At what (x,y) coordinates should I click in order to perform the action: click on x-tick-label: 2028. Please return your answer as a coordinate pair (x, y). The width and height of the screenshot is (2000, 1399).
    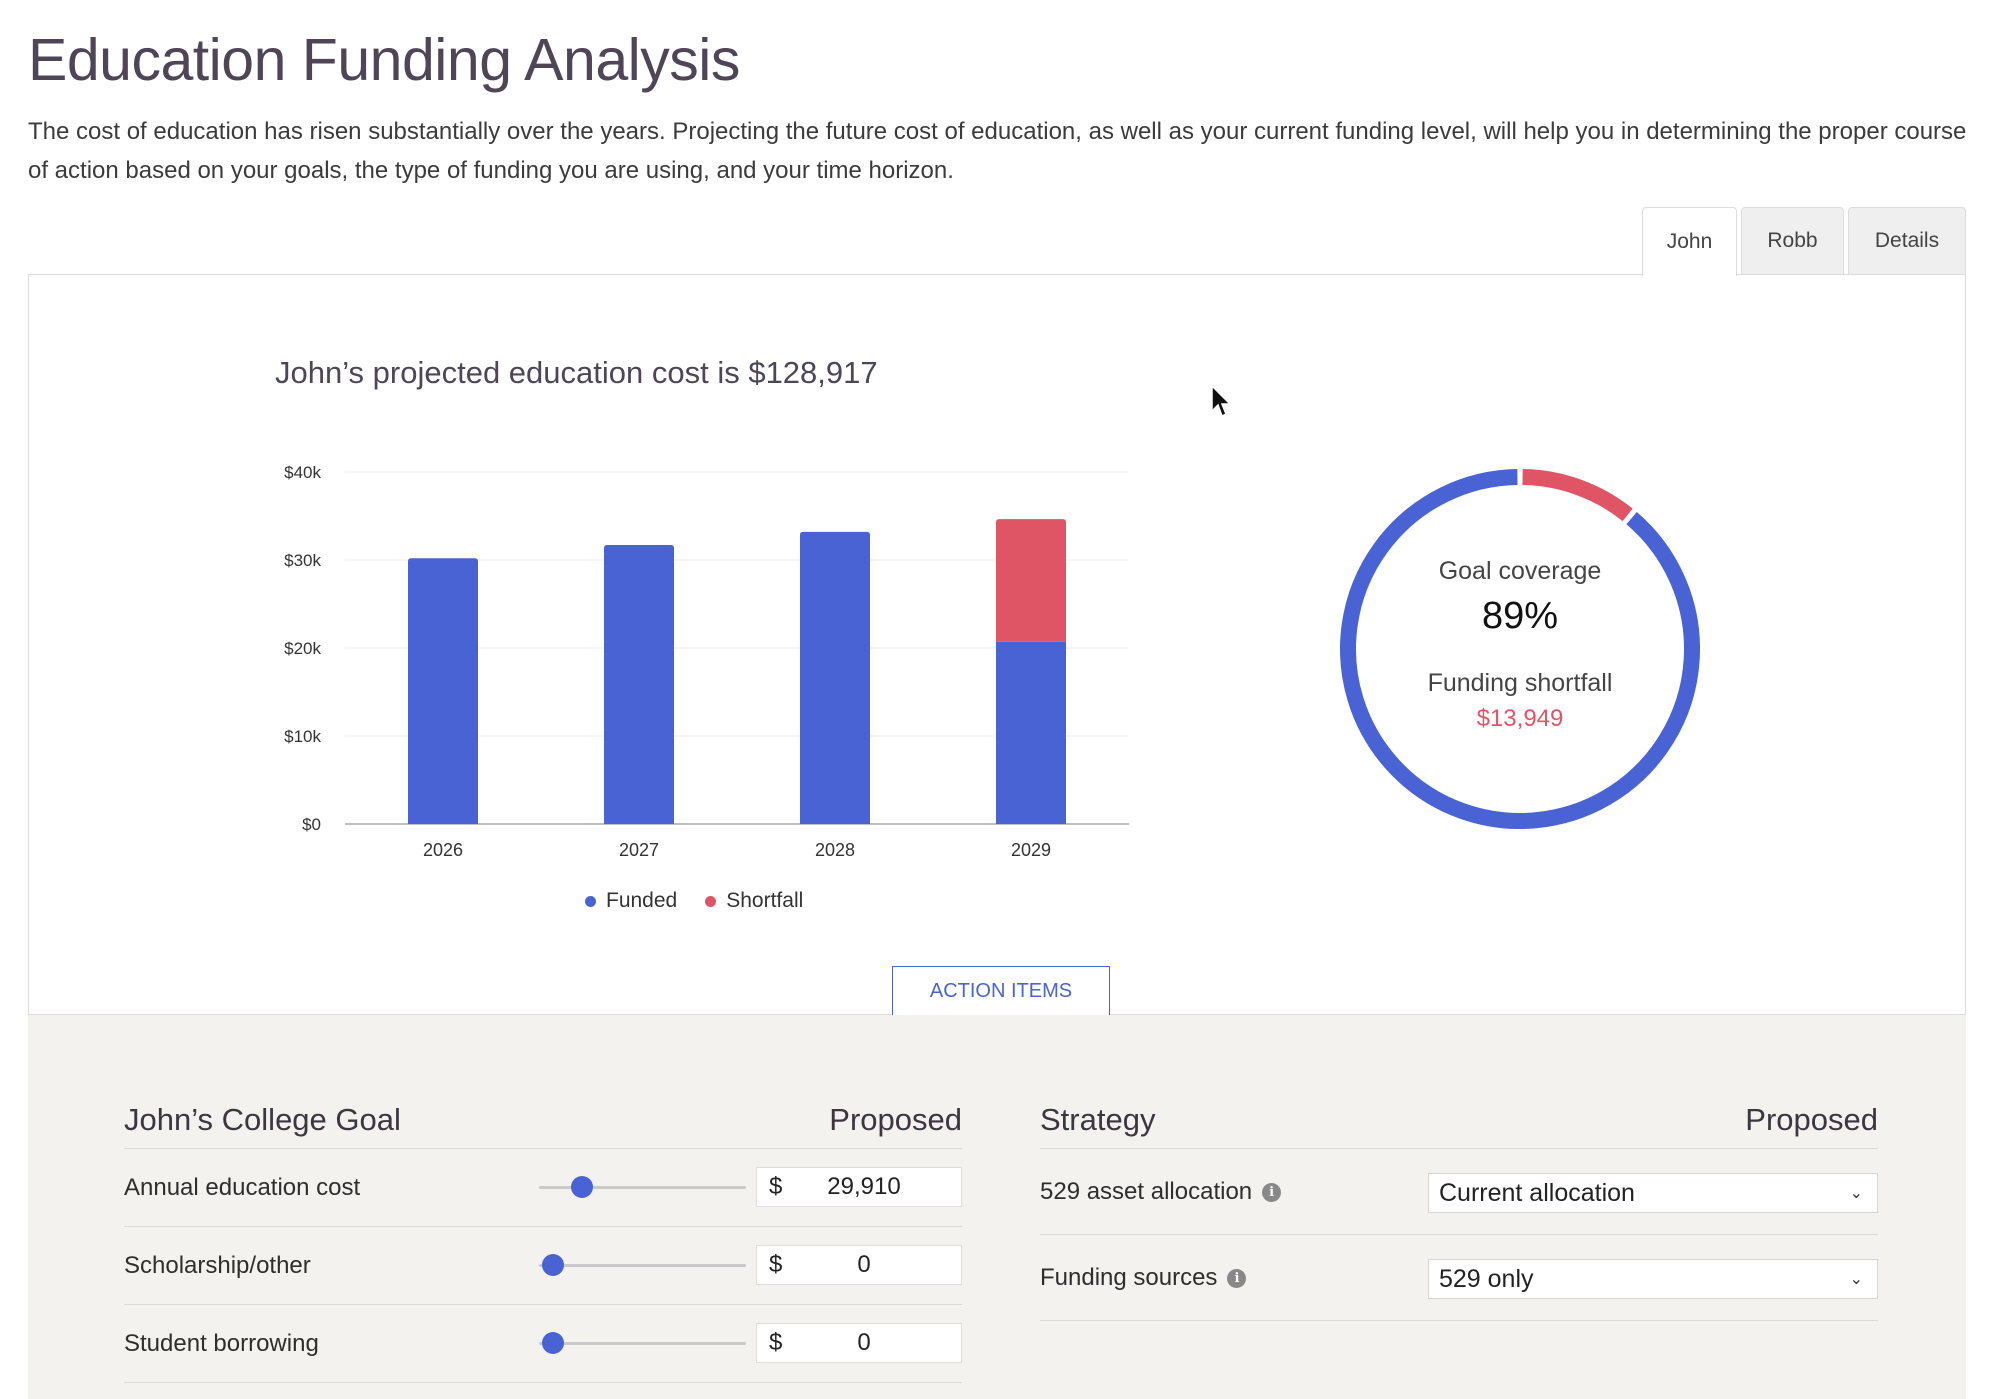
    Looking at the image, I should click on (835, 850).